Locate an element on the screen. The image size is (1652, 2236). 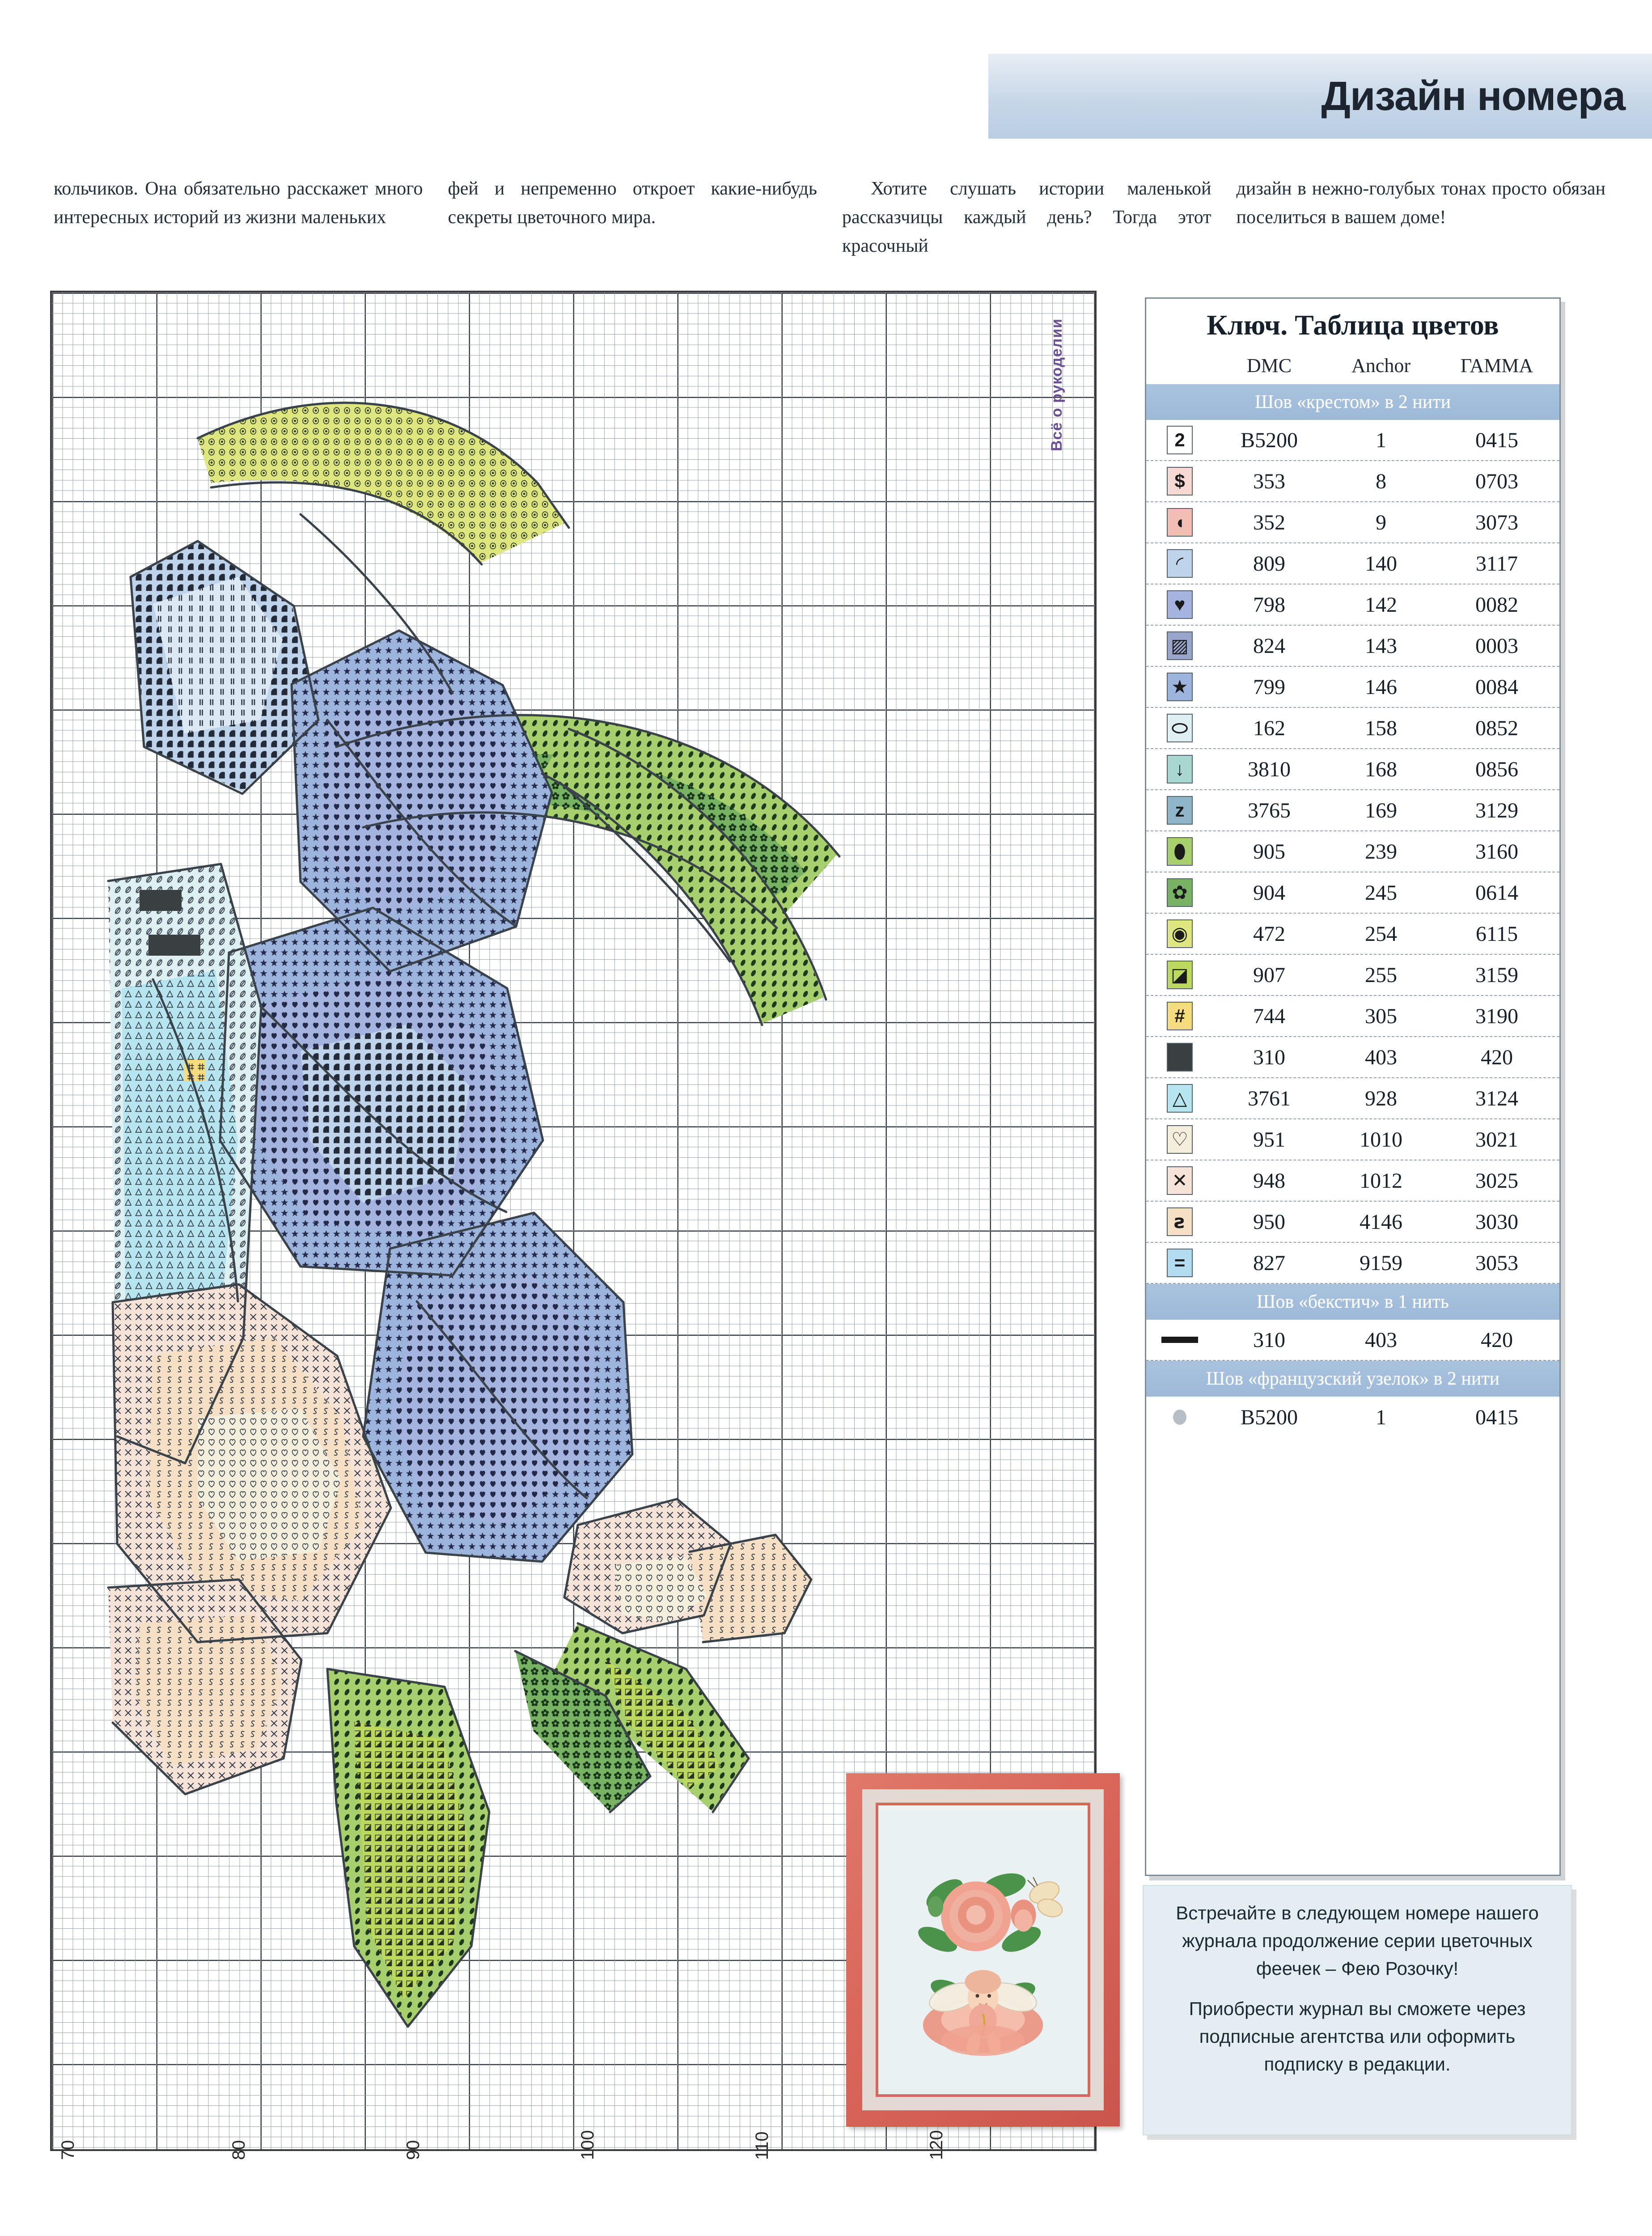
key-gamma-value: 0084 is located at coordinates (1496, 687).